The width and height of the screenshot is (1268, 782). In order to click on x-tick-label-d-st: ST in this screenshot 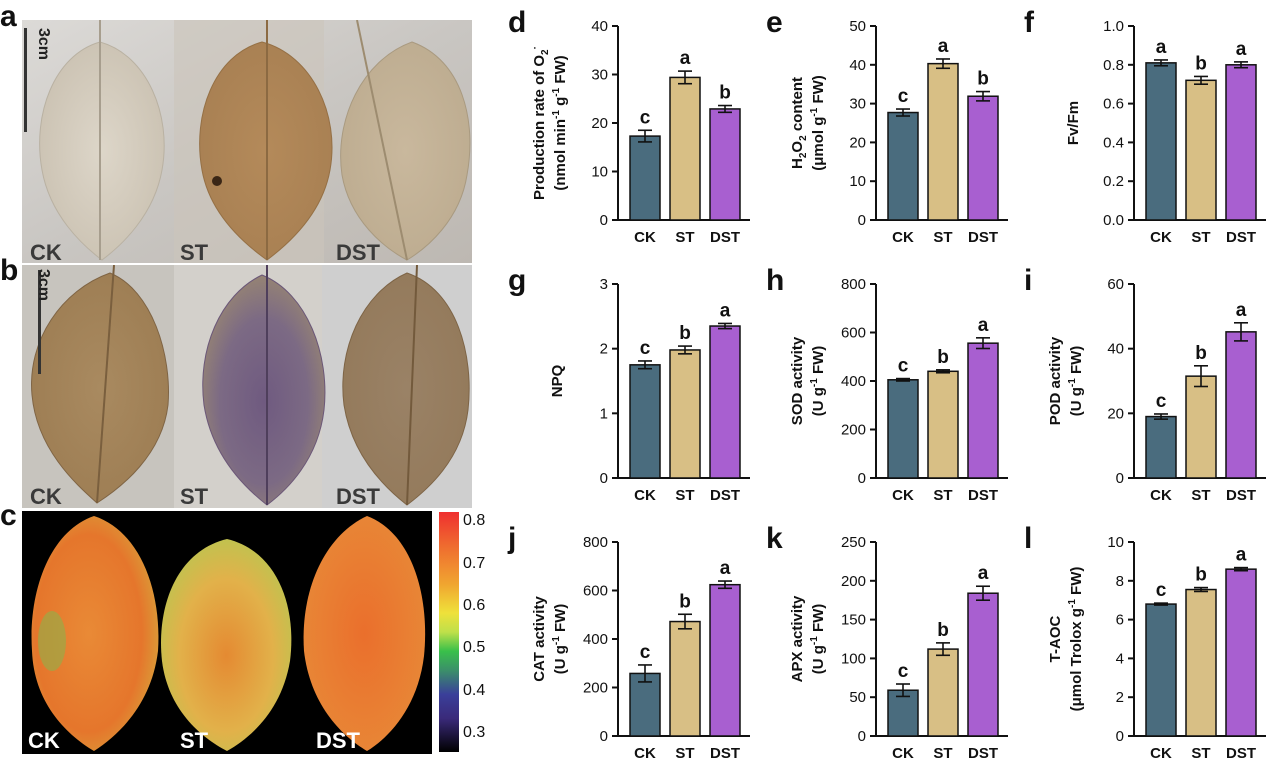, I will do `click(684, 237)`.